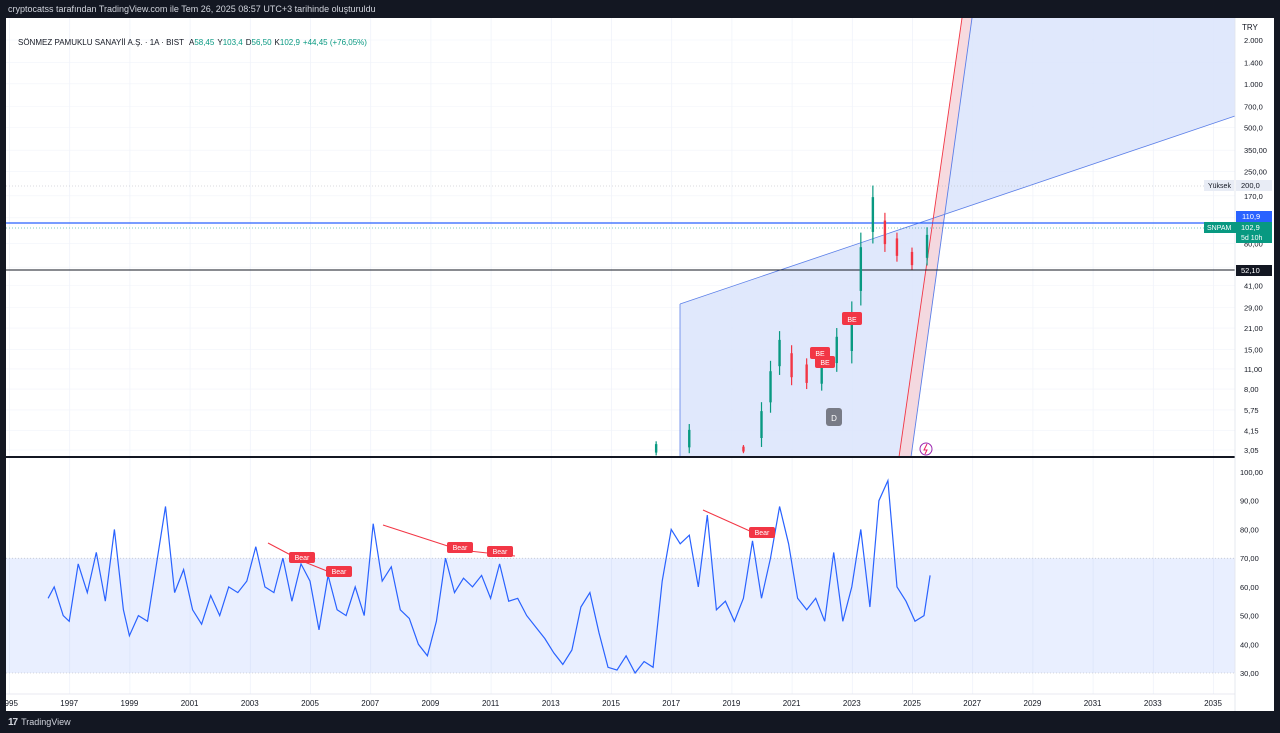 This screenshot has height=733, width=1280. What do you see at coordinates (1219, 186) in the screenshot?
I see `high-tag-label: Yüksek` at bounding box center [1219, 186].